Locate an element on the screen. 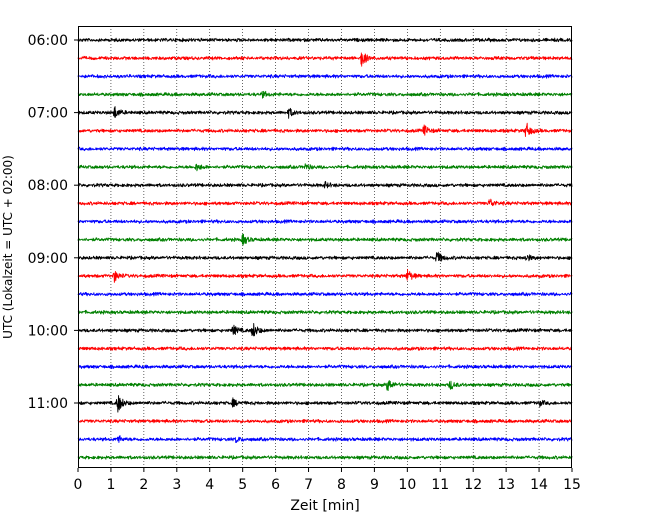 The width and height of the screenshot is (650, 520). y-tick-label: 07:00 is located at coordinates (48, 114).